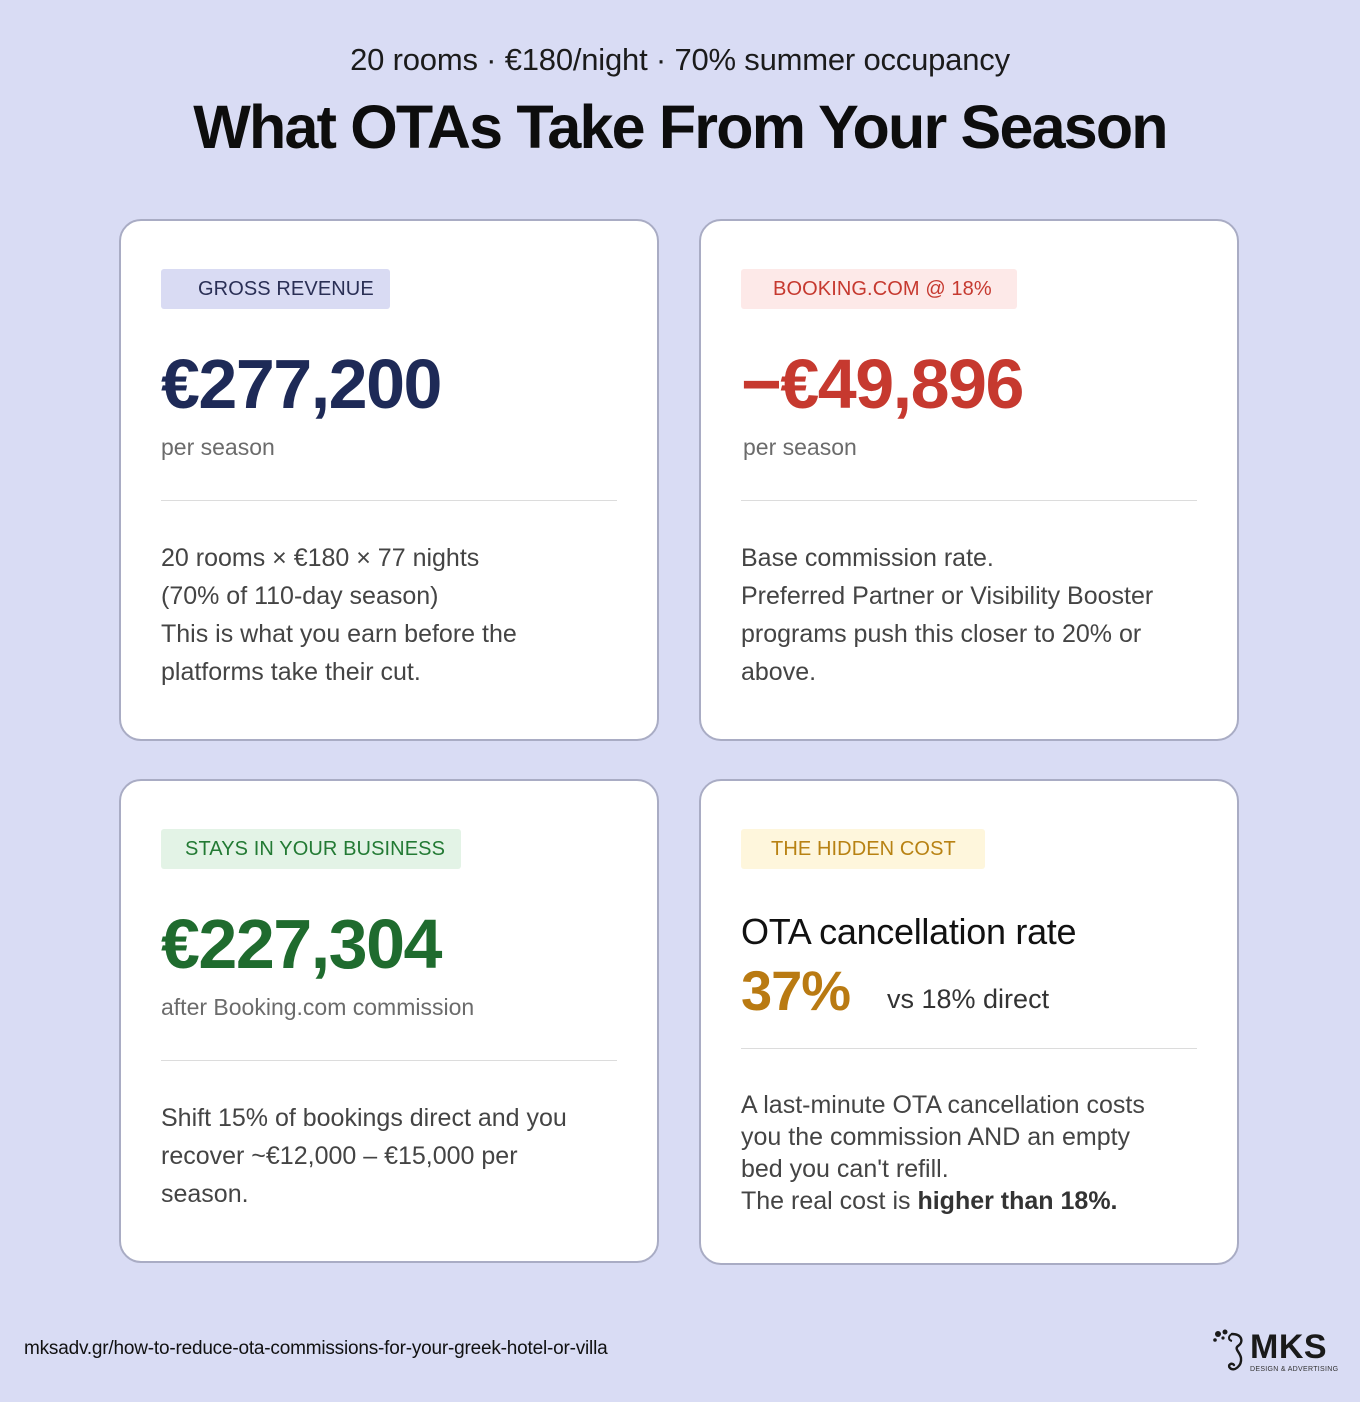 This screenshot has height=1402, width=1360. What do you see at coordinates (968, 999) in the screenshot?
I see `cancellation-rate-comparison: vs 18% direct` at bounding box center [968, 999].